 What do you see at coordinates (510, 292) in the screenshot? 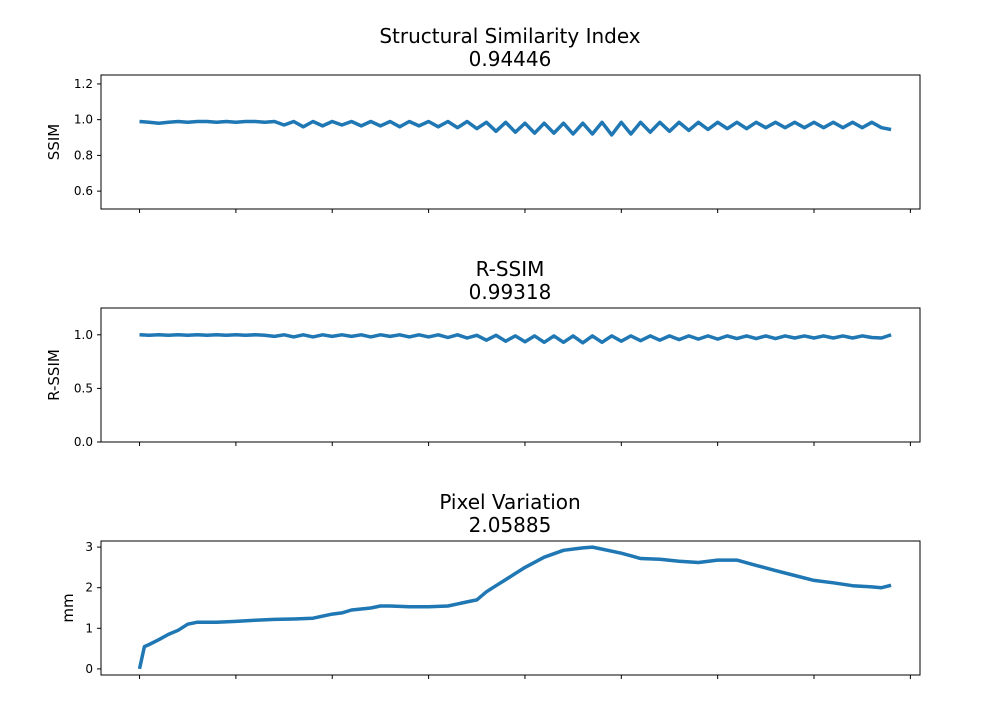
I see `panel-subtitle: 0.99318` at bounding box center [510, 292].